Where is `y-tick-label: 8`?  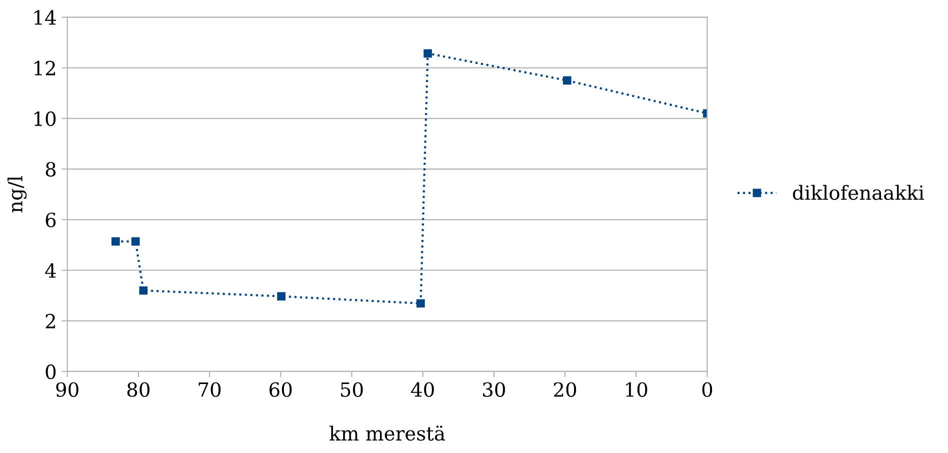 y-tick-label: 8 is located at coordinates (51, 169).